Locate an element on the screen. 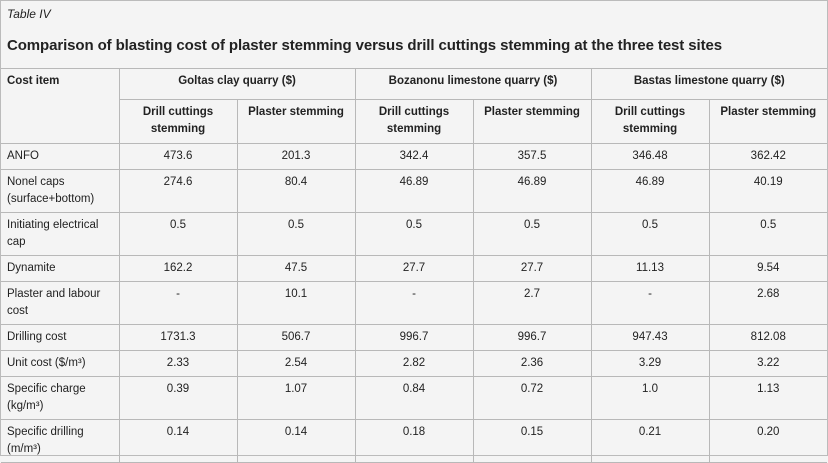 This screenshot has height=463, width=828. cost-value: 1.0 is located at coordinates (650, 398).